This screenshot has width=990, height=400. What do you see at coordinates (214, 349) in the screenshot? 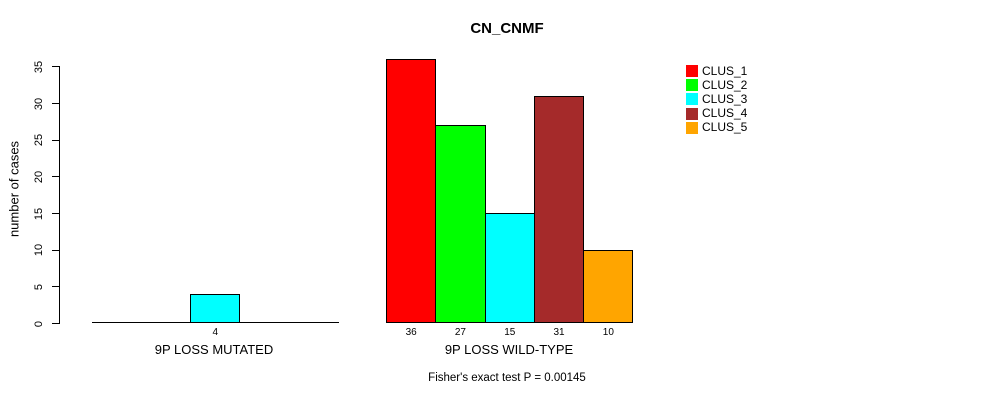
I see `group-label-9p-loss-mutated: 9P LOSS MUTATED` at bounding box center [214, 349].